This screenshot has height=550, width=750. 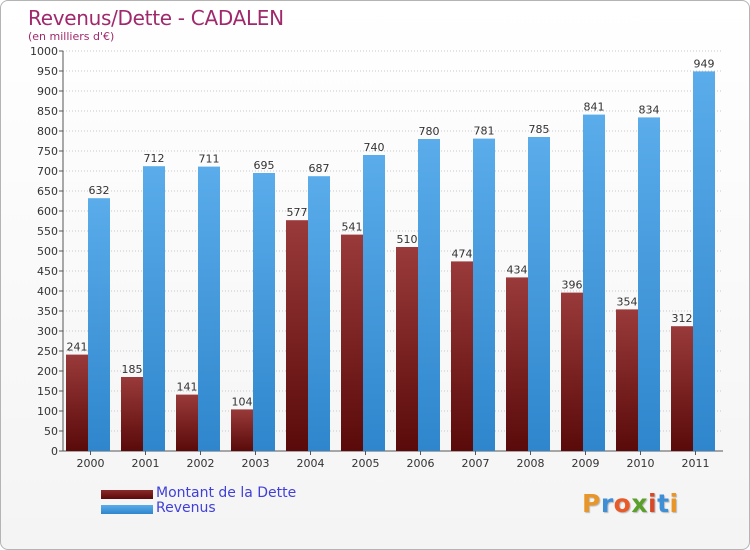 I want to click on chart-subtitle: (en milliers d'€), so click(x=71, y=36).